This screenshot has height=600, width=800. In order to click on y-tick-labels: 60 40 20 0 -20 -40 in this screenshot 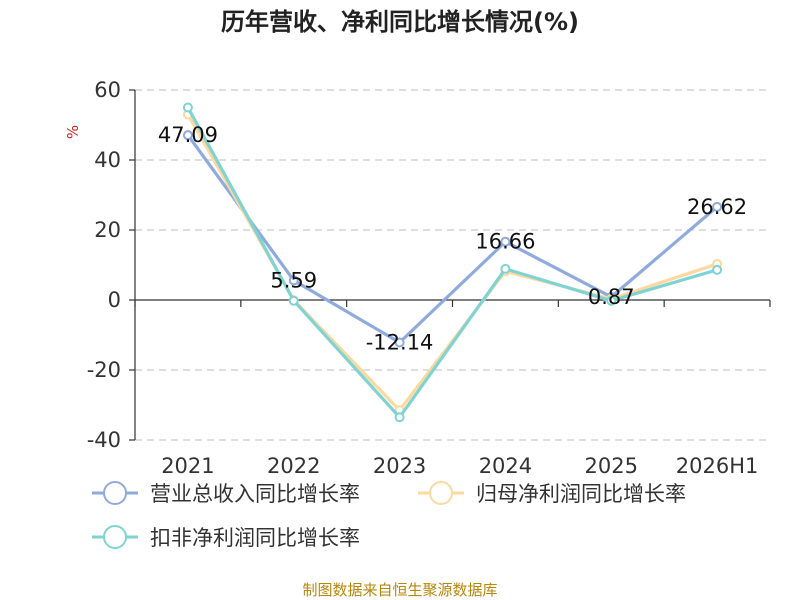, I will do `click(104, 265)`.